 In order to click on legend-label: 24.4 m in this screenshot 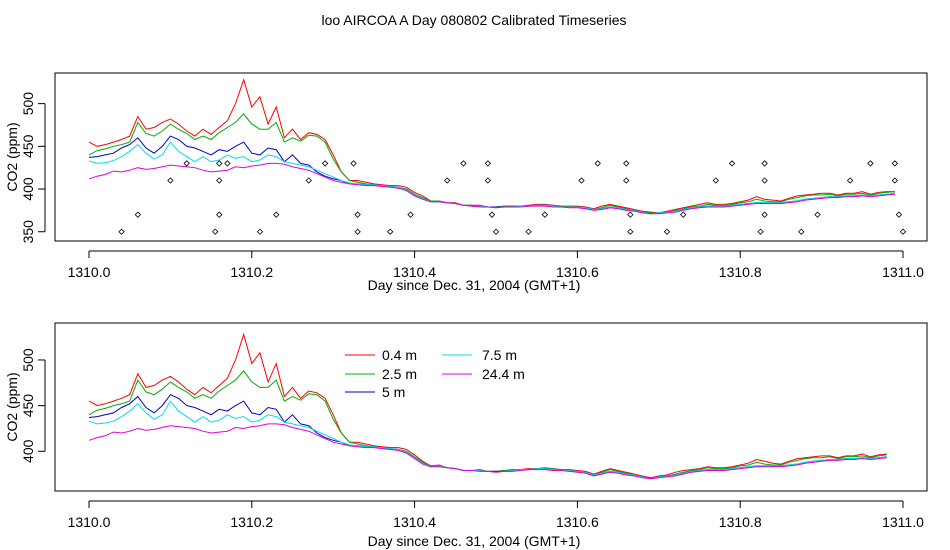, I will do `click(503, 374)`.